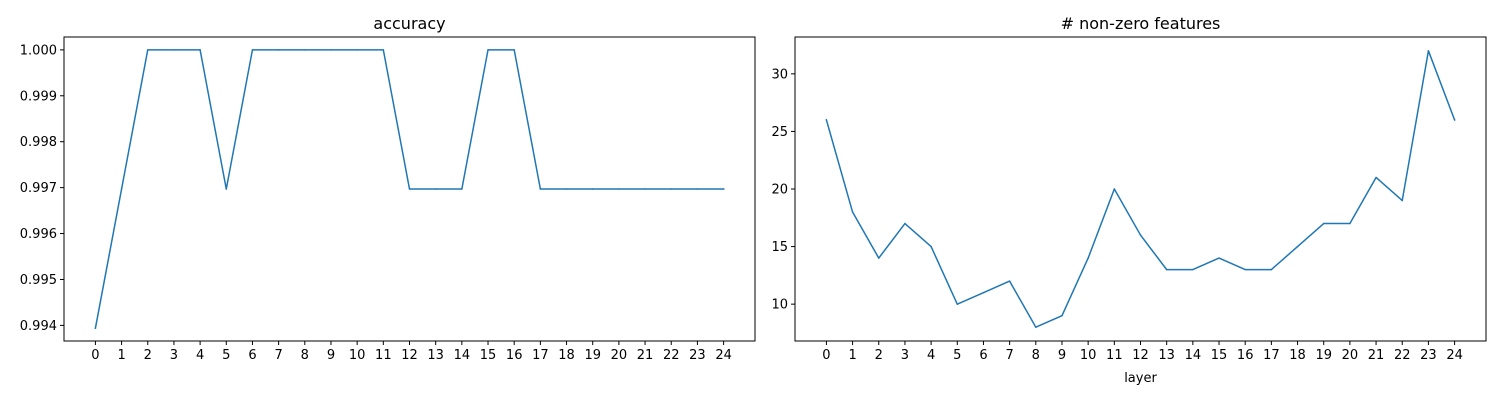 The height and width of the screenshot is (400, 1500). Describe the element at coordinates (779, 132) in the screenshot. I see `y-tick-label: 25` at that location.